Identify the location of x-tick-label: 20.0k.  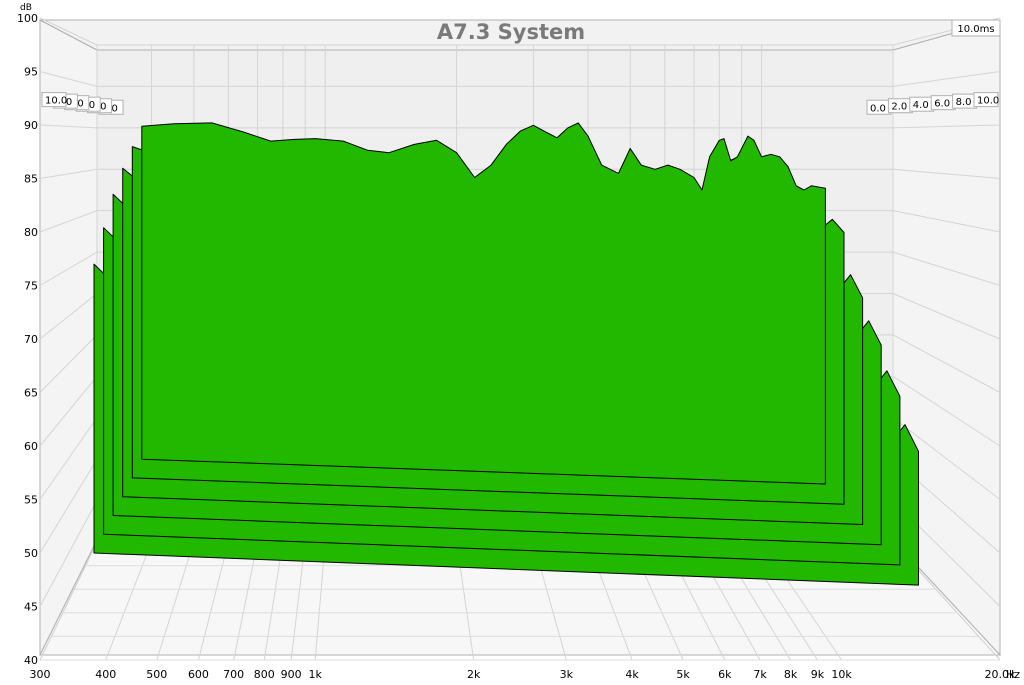
(1000, 674).